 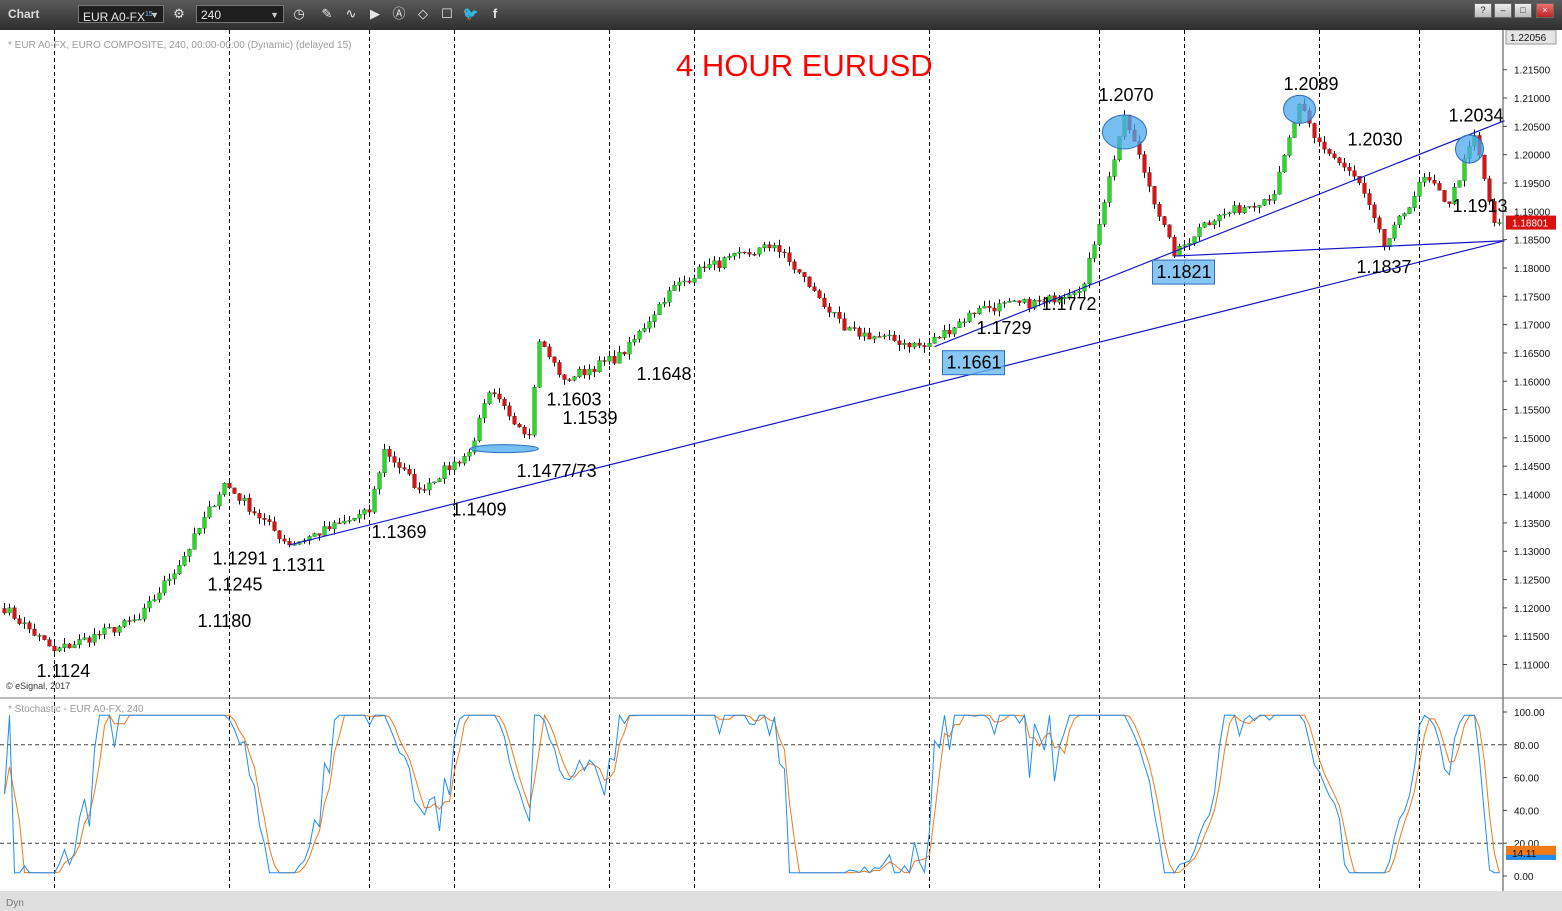 I want to click on chevron-down-icon: ▼, so click(x=154, y=15).